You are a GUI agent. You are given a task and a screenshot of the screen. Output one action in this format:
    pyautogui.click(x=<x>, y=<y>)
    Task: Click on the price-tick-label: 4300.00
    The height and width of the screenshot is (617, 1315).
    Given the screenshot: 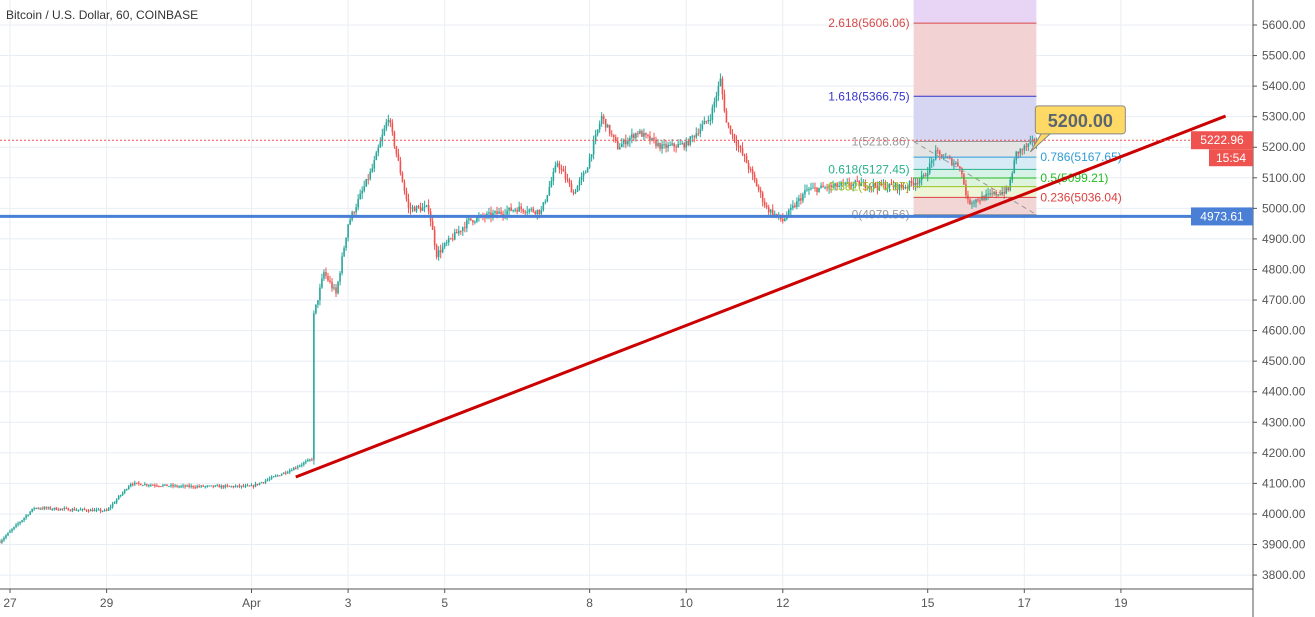 What is the action you would take?
    pyautogui.click(x=1284, y=422)
    